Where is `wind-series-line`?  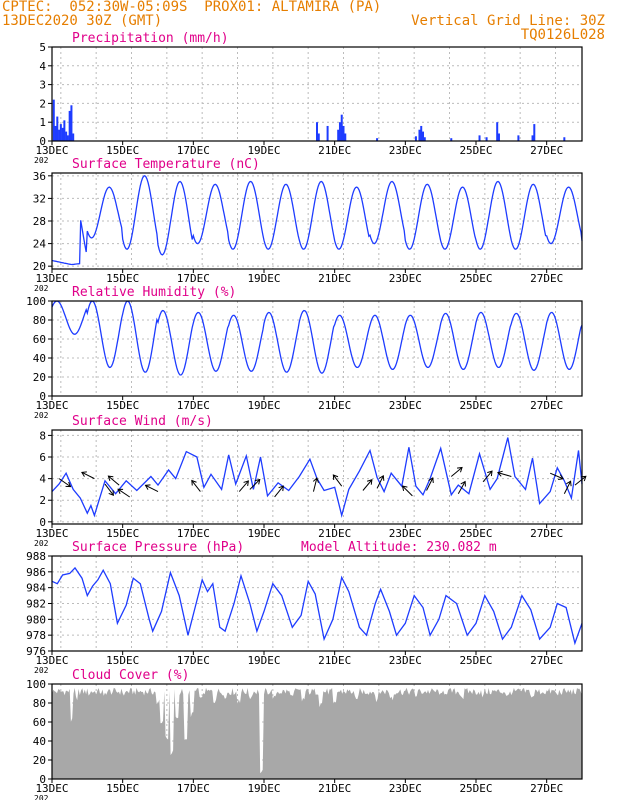 wind-series-line is located at coordinates (317, 477).